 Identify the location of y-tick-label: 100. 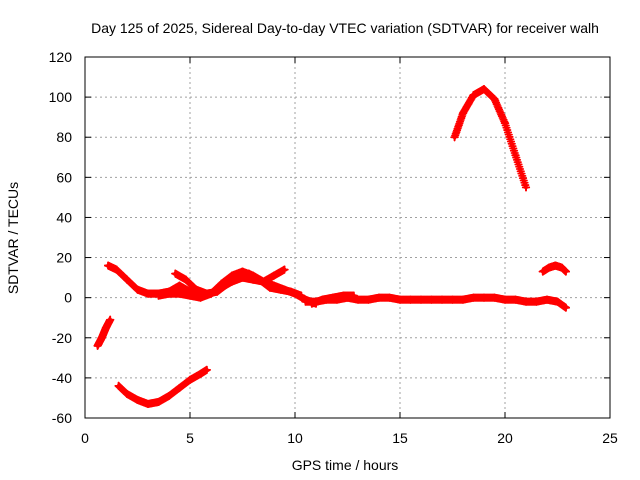
(61, 97).